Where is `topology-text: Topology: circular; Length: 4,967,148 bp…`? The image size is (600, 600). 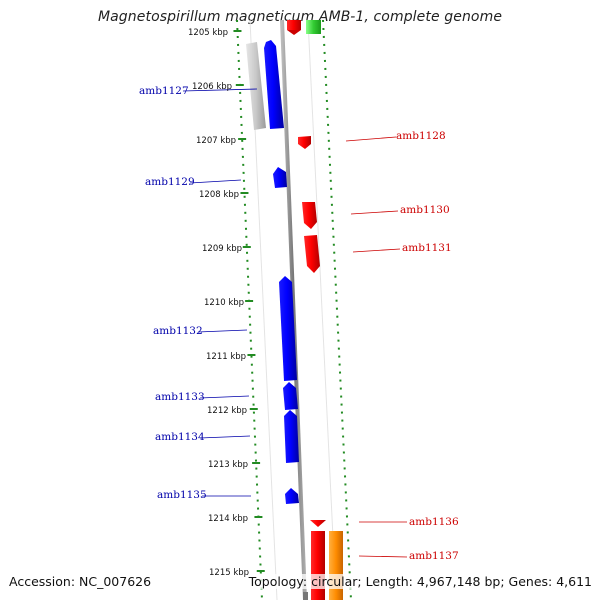
topology-text: Topology: circular; Length: 4,967,148 bp… is located at coordinates (420, 581).